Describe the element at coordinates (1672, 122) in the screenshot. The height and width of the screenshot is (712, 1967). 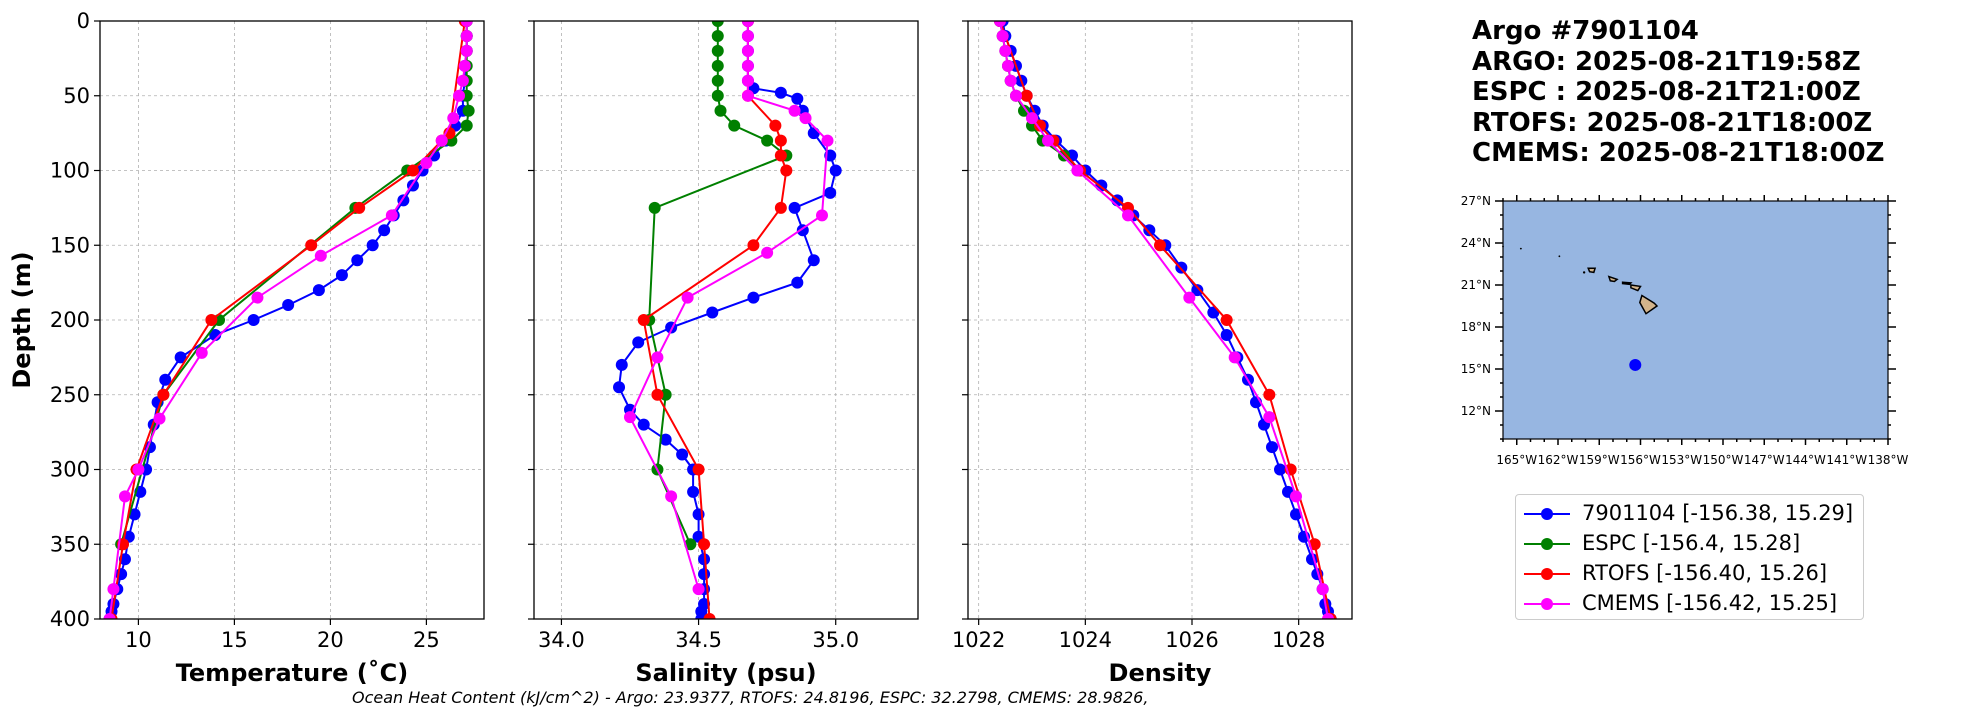
I see `title-line-rtofs-time: RTOFS: 2025-08-21T18:00Z` at that location.